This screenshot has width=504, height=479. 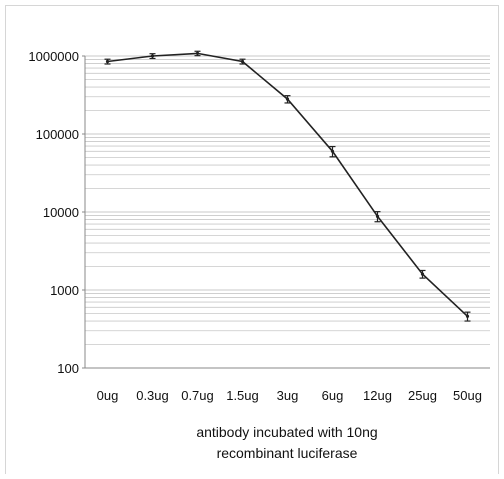 I want to click on x-tick-label: 50ug, so click(x=467, y=395).